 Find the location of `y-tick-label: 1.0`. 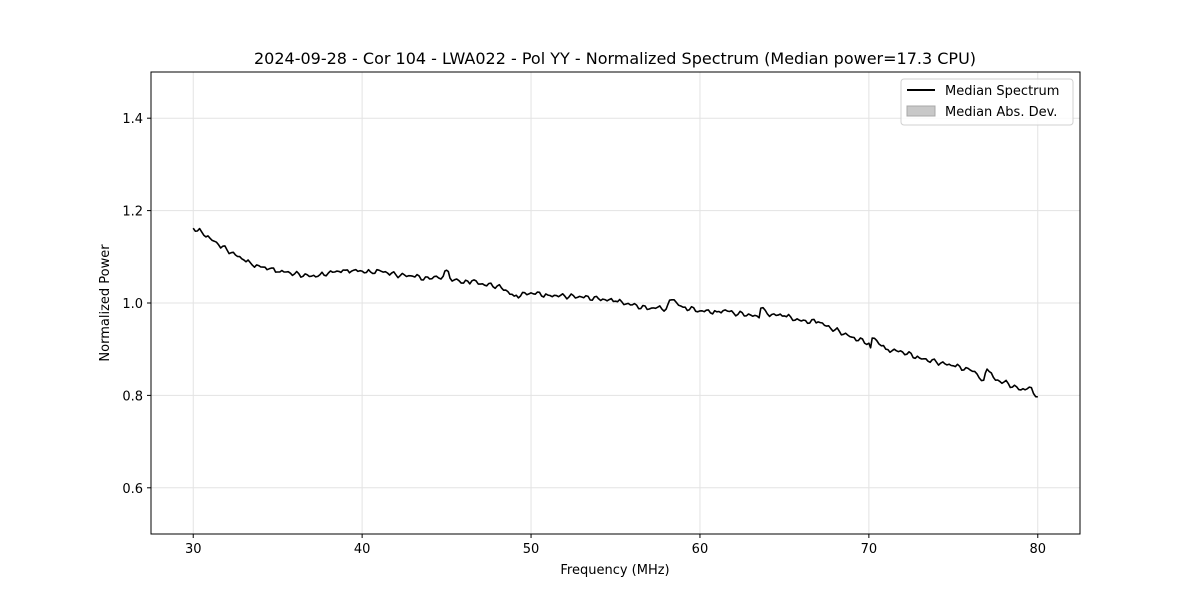

y-tick-label: 1.0 is located at coordinates (132, 304).